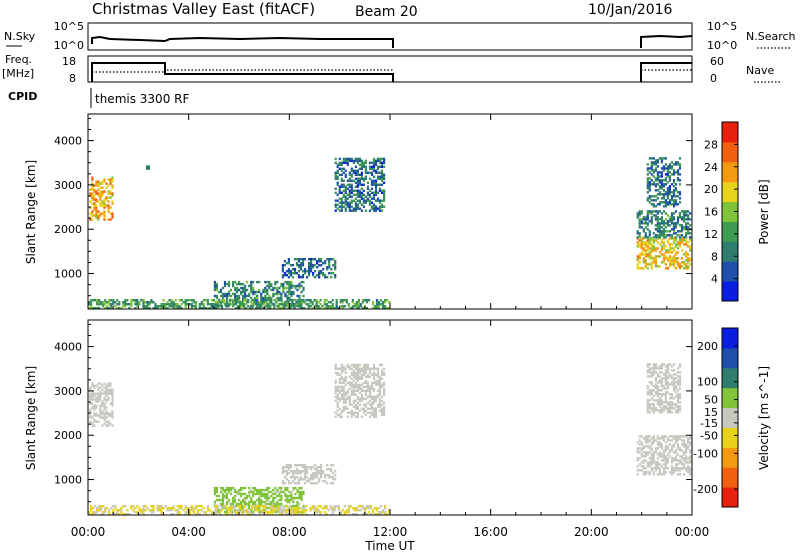 Image resolution: width=800 pixels, height=558 pixels. I want to click on station-title: Christmas Valley East (fitACF), so click(203, 9).